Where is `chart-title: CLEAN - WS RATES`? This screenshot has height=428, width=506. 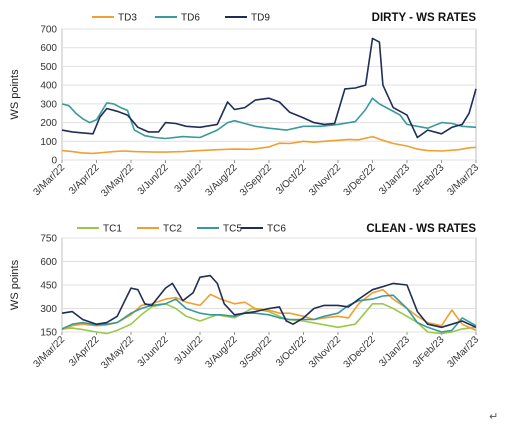 chart-title: CLEAN - WS RATES is located at coordinates (421, 229).